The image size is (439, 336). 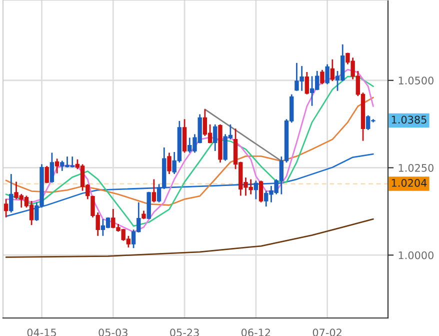 What do you see at coordinates (189, 238) in the screenshot?
I see `line-series` at bounding box center [189, 238].